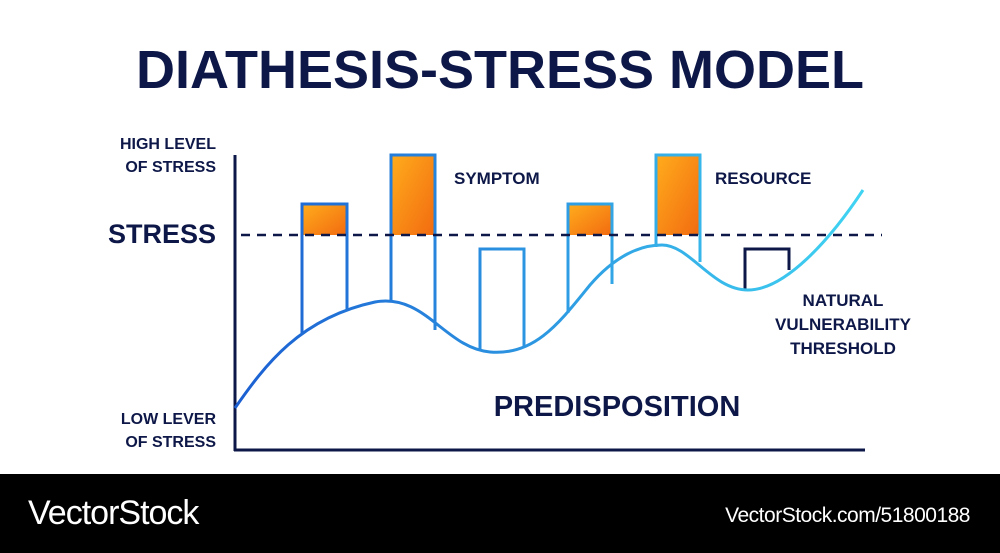 The image size is (1000, 553). What do you see at coordinates (497, 178) in the screenshot?
I see `symptom-label: SYMPTOM` at bounding box center [497, 178].